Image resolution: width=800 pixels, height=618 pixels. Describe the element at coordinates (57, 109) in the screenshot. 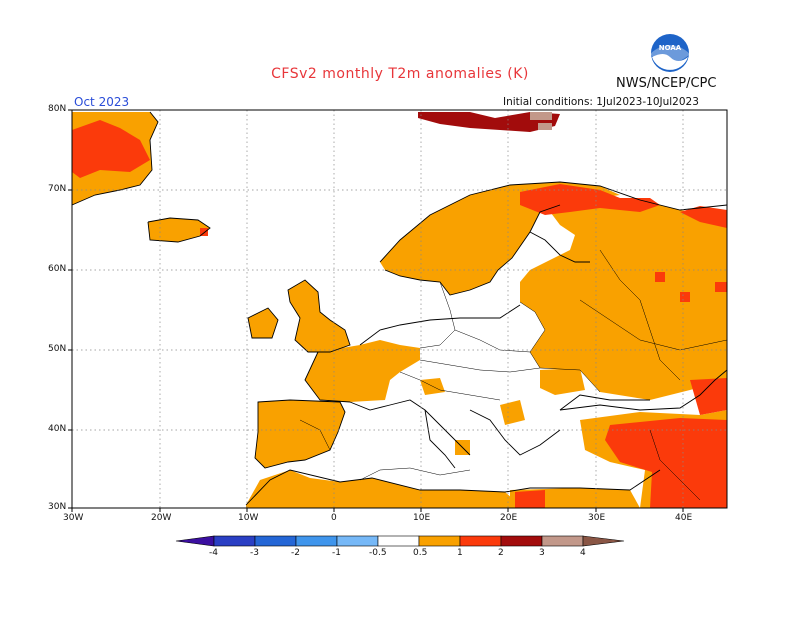

I see `lat-label: 80N` at that location.